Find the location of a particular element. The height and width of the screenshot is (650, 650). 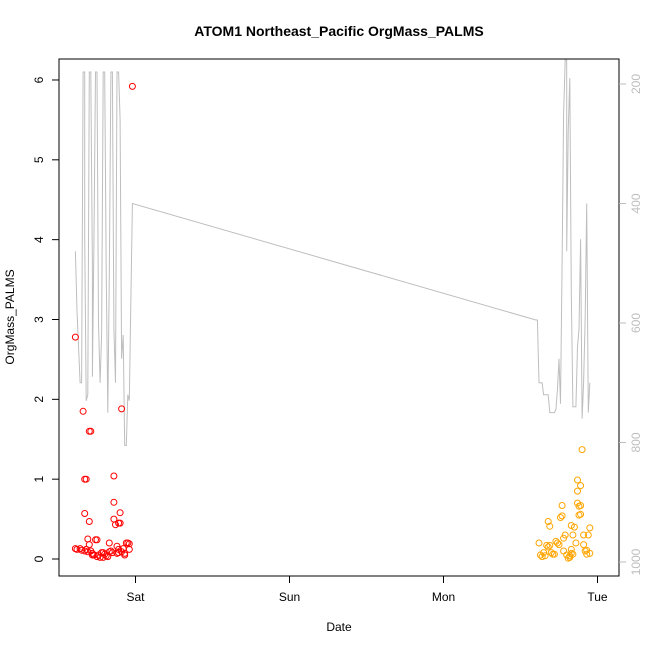

y-axis-label: OrgMass_PALMS is located at coordinates (10, 316).